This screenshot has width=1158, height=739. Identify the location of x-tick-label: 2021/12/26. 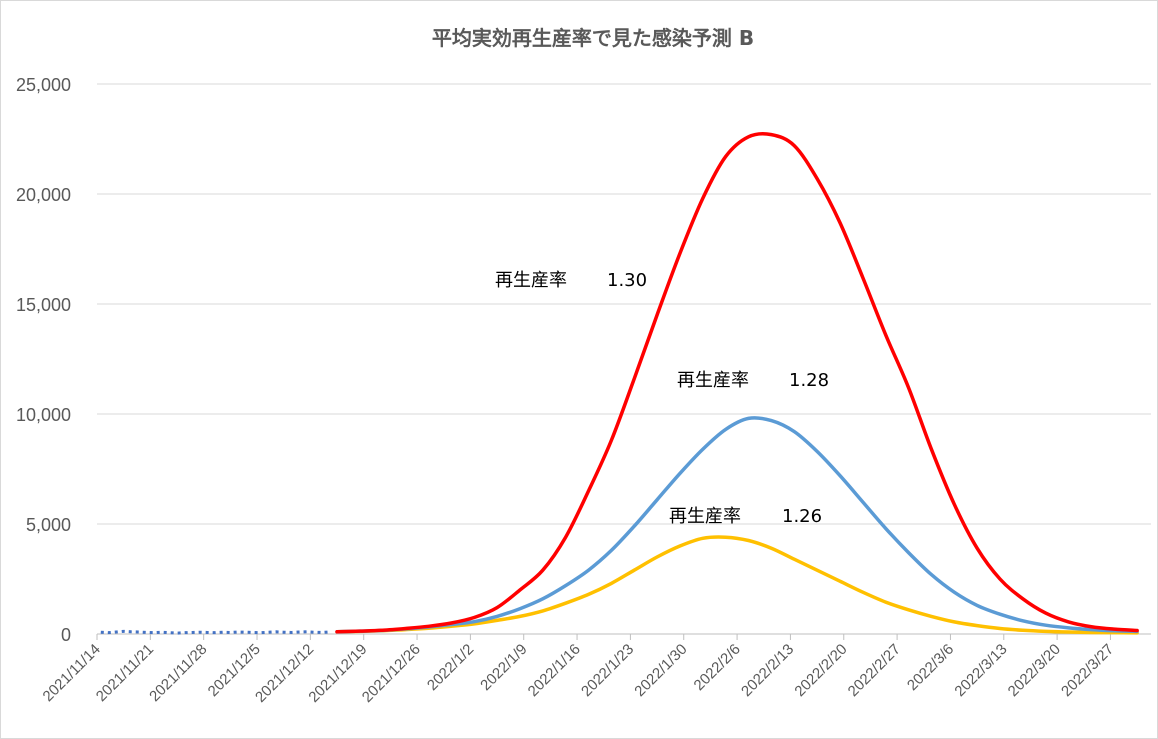
(391, 673).